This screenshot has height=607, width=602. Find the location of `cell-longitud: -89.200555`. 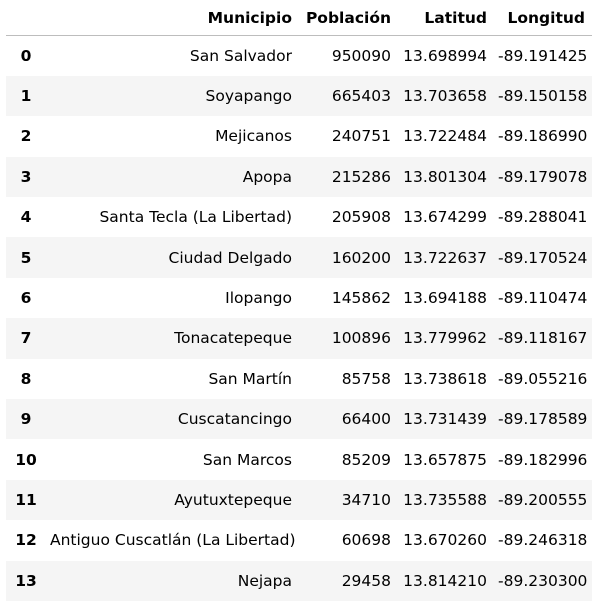

cell-longitud: -89.200555 is located at coordinates (543, 499).